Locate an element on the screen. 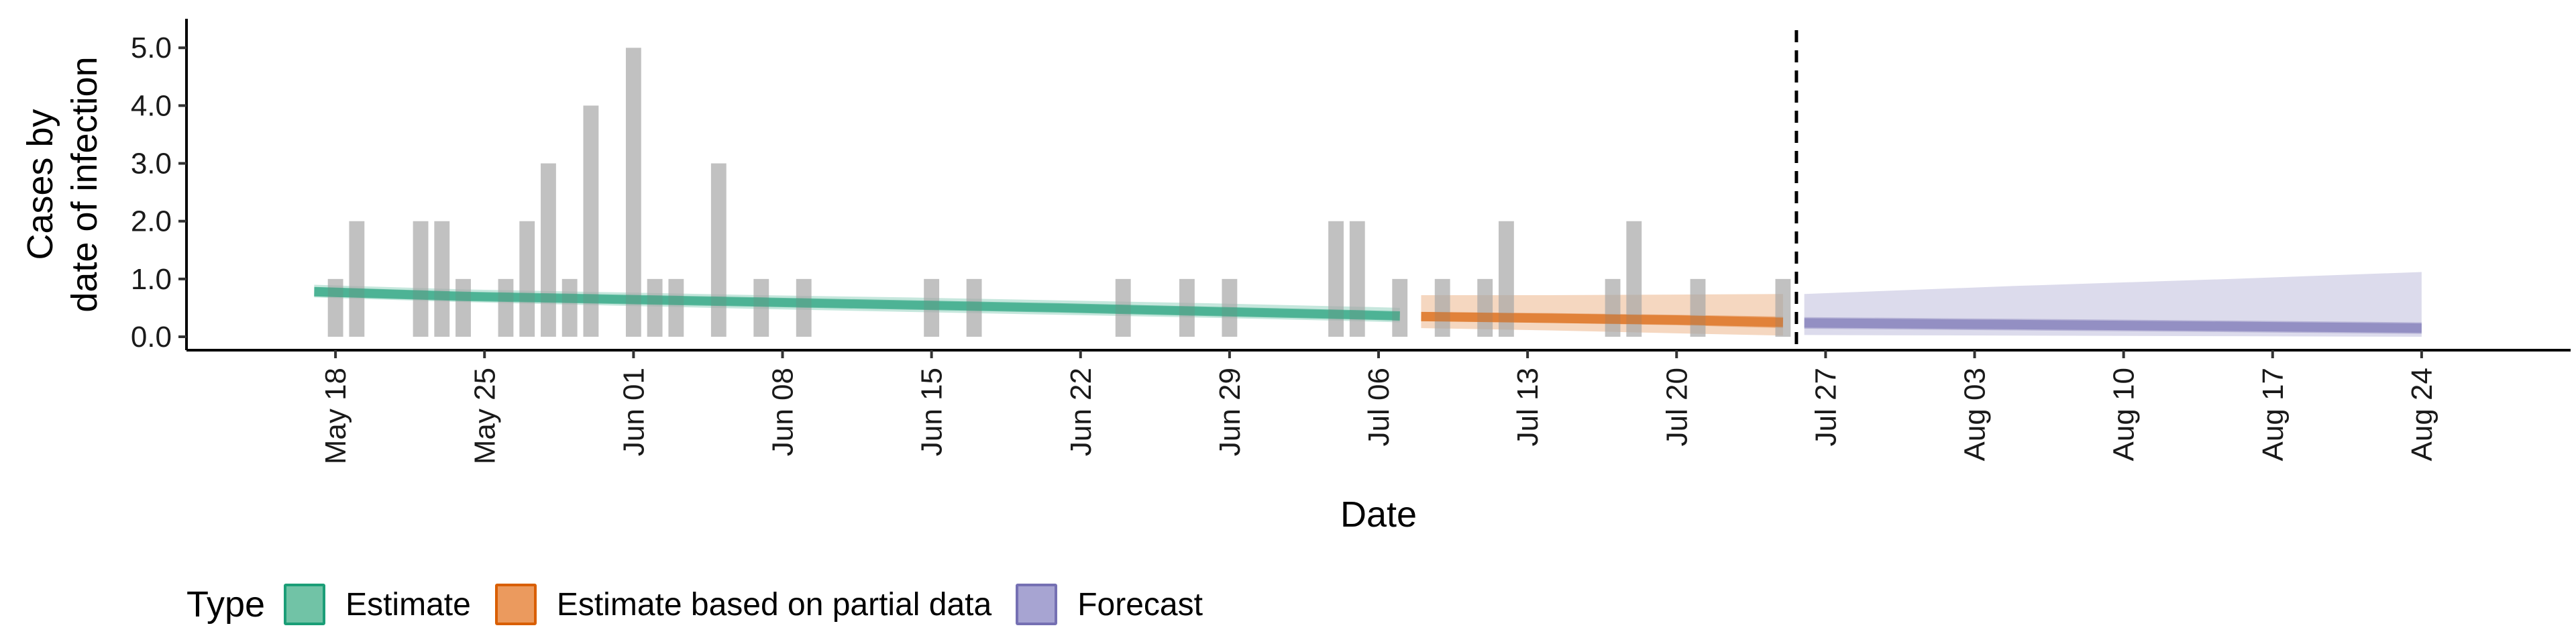  legend-item-partial: Estimate based on partial data is located at coordinates (743, 604).